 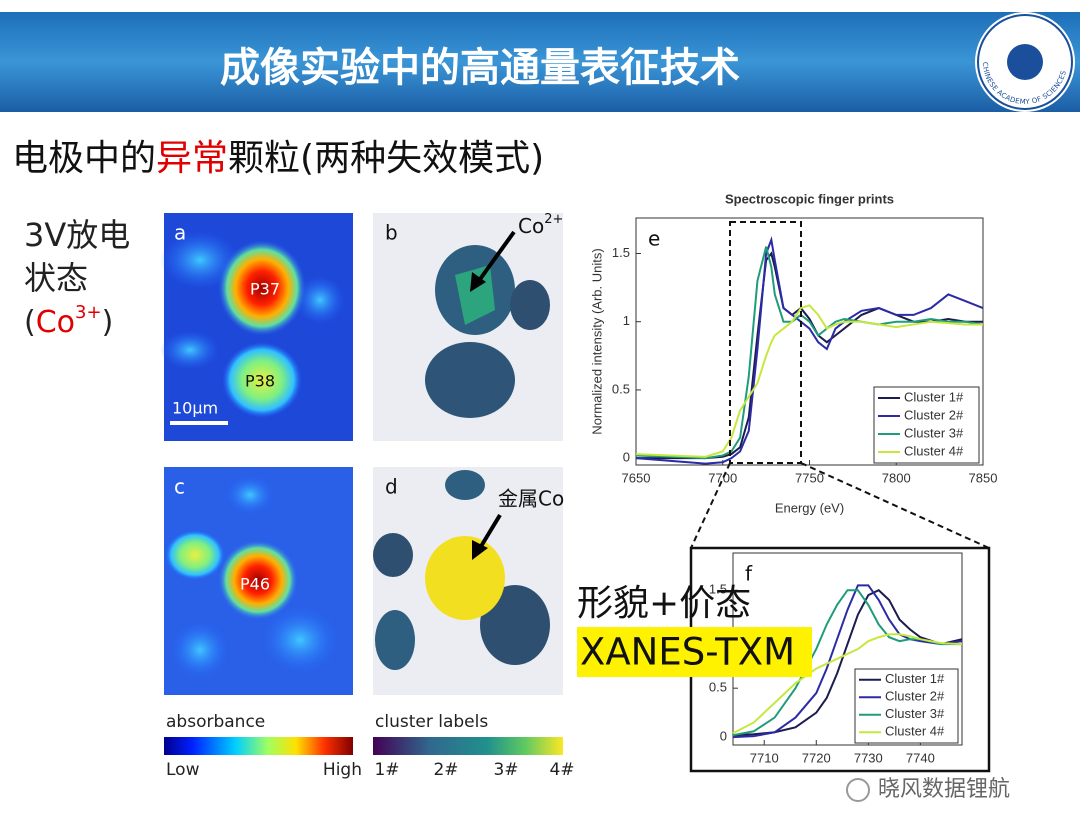 What do you see at coordinates (56, 278) in the screenshot?
I see `state-label: 状态` at bounding box center [56, 278].